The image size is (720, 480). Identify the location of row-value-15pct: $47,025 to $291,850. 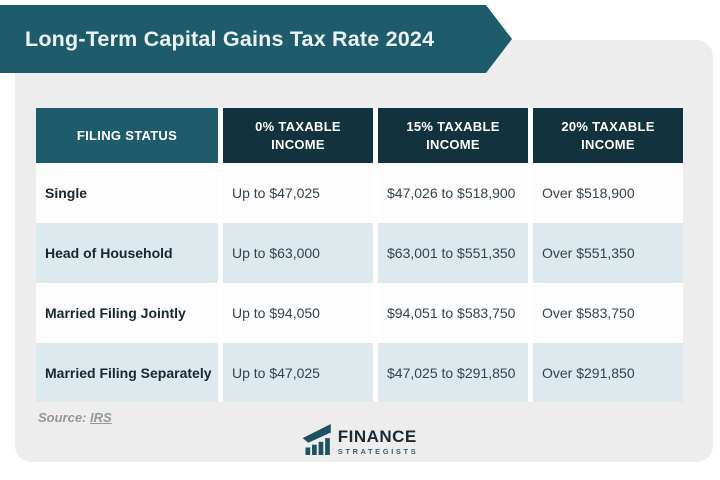
(453, 372).